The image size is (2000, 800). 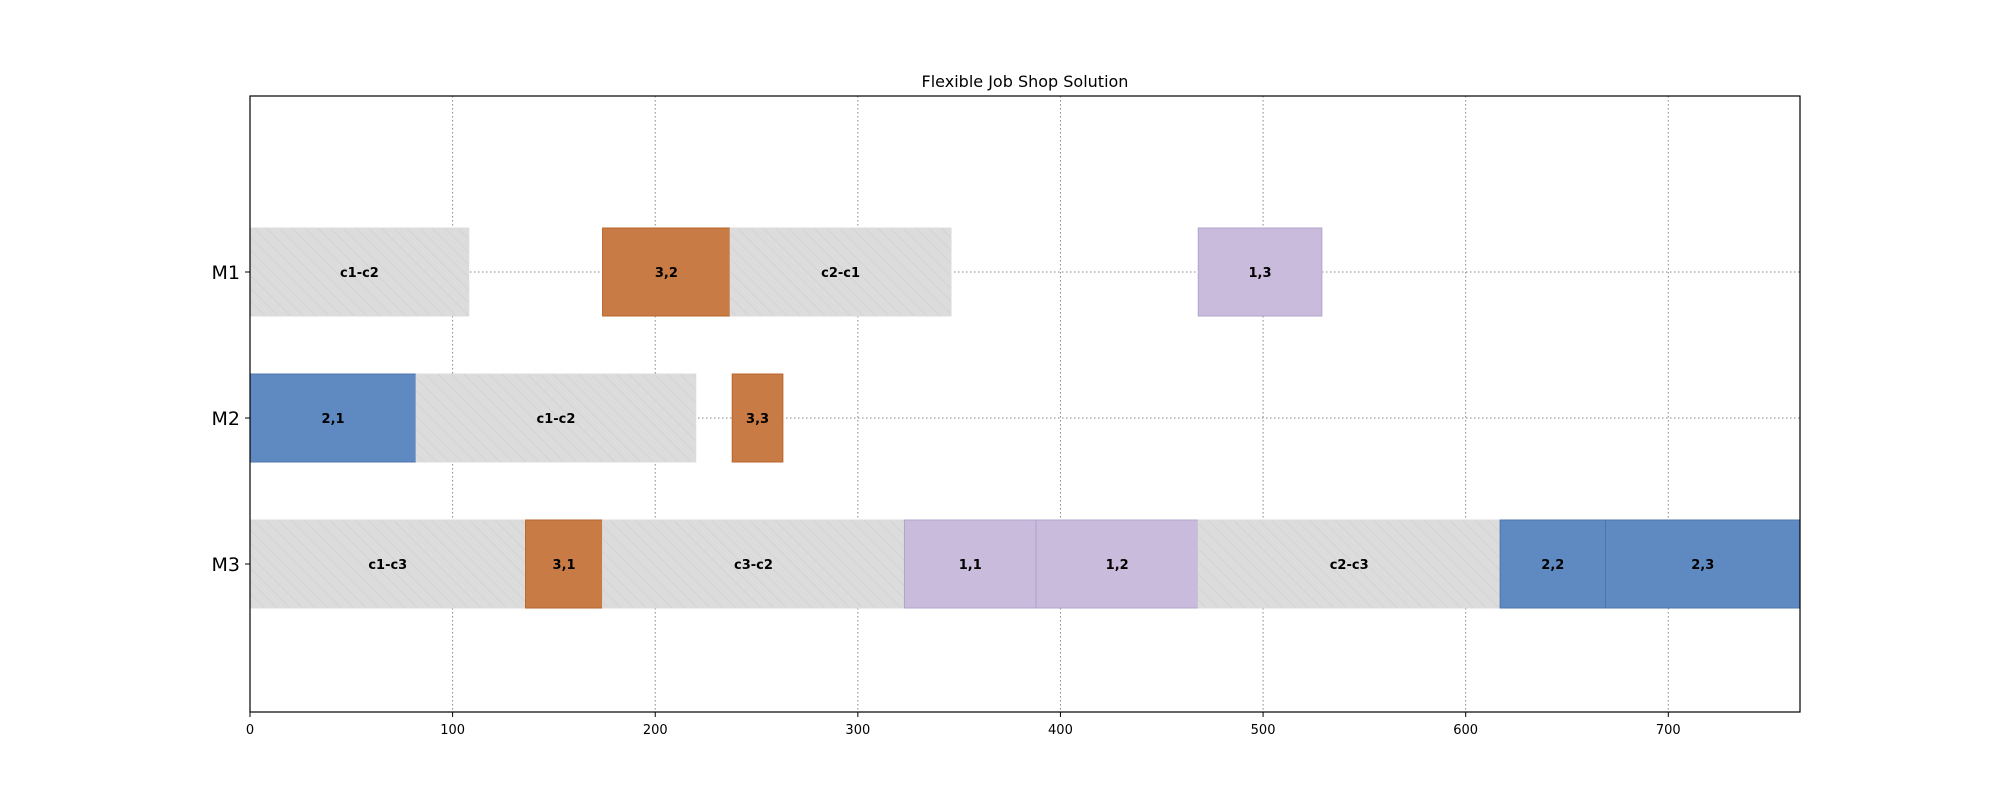 I want to click on task-bar-label: 2,3, so click(x=1702, y=565).